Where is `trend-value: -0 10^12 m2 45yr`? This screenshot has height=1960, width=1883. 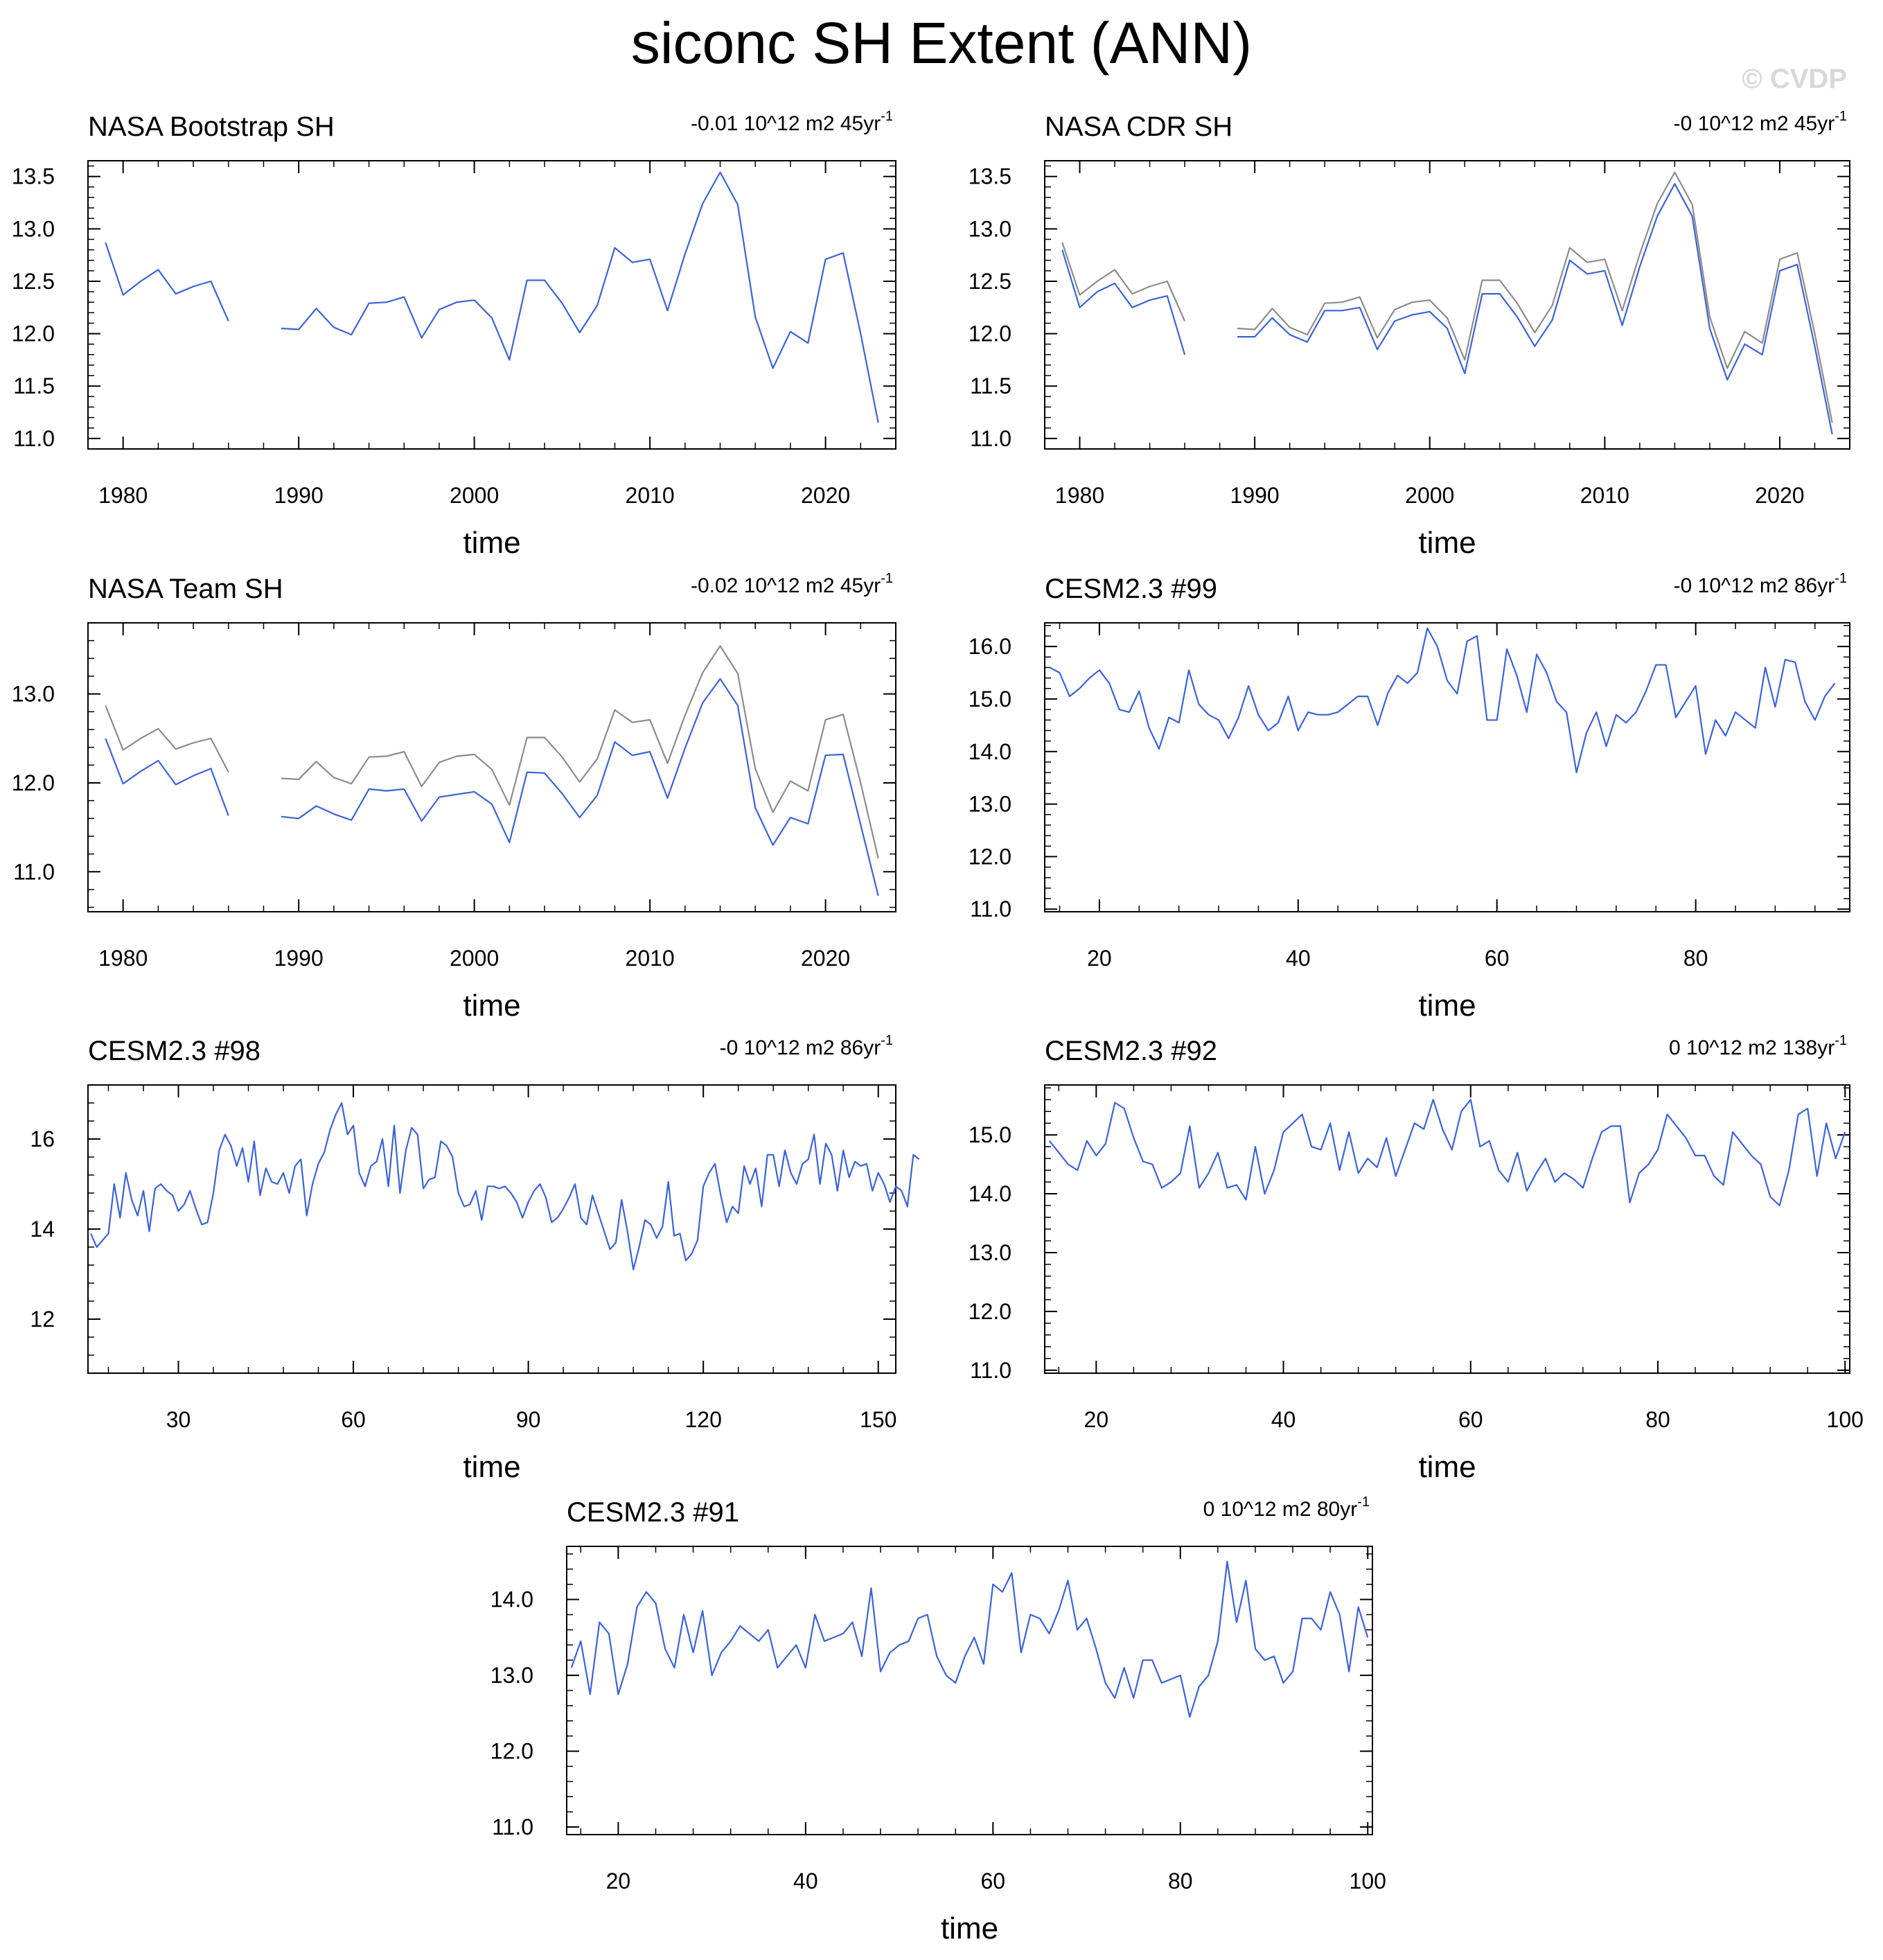
trend-value: -0 10^12 m2 45yr is located at coordinates (1755, 123).